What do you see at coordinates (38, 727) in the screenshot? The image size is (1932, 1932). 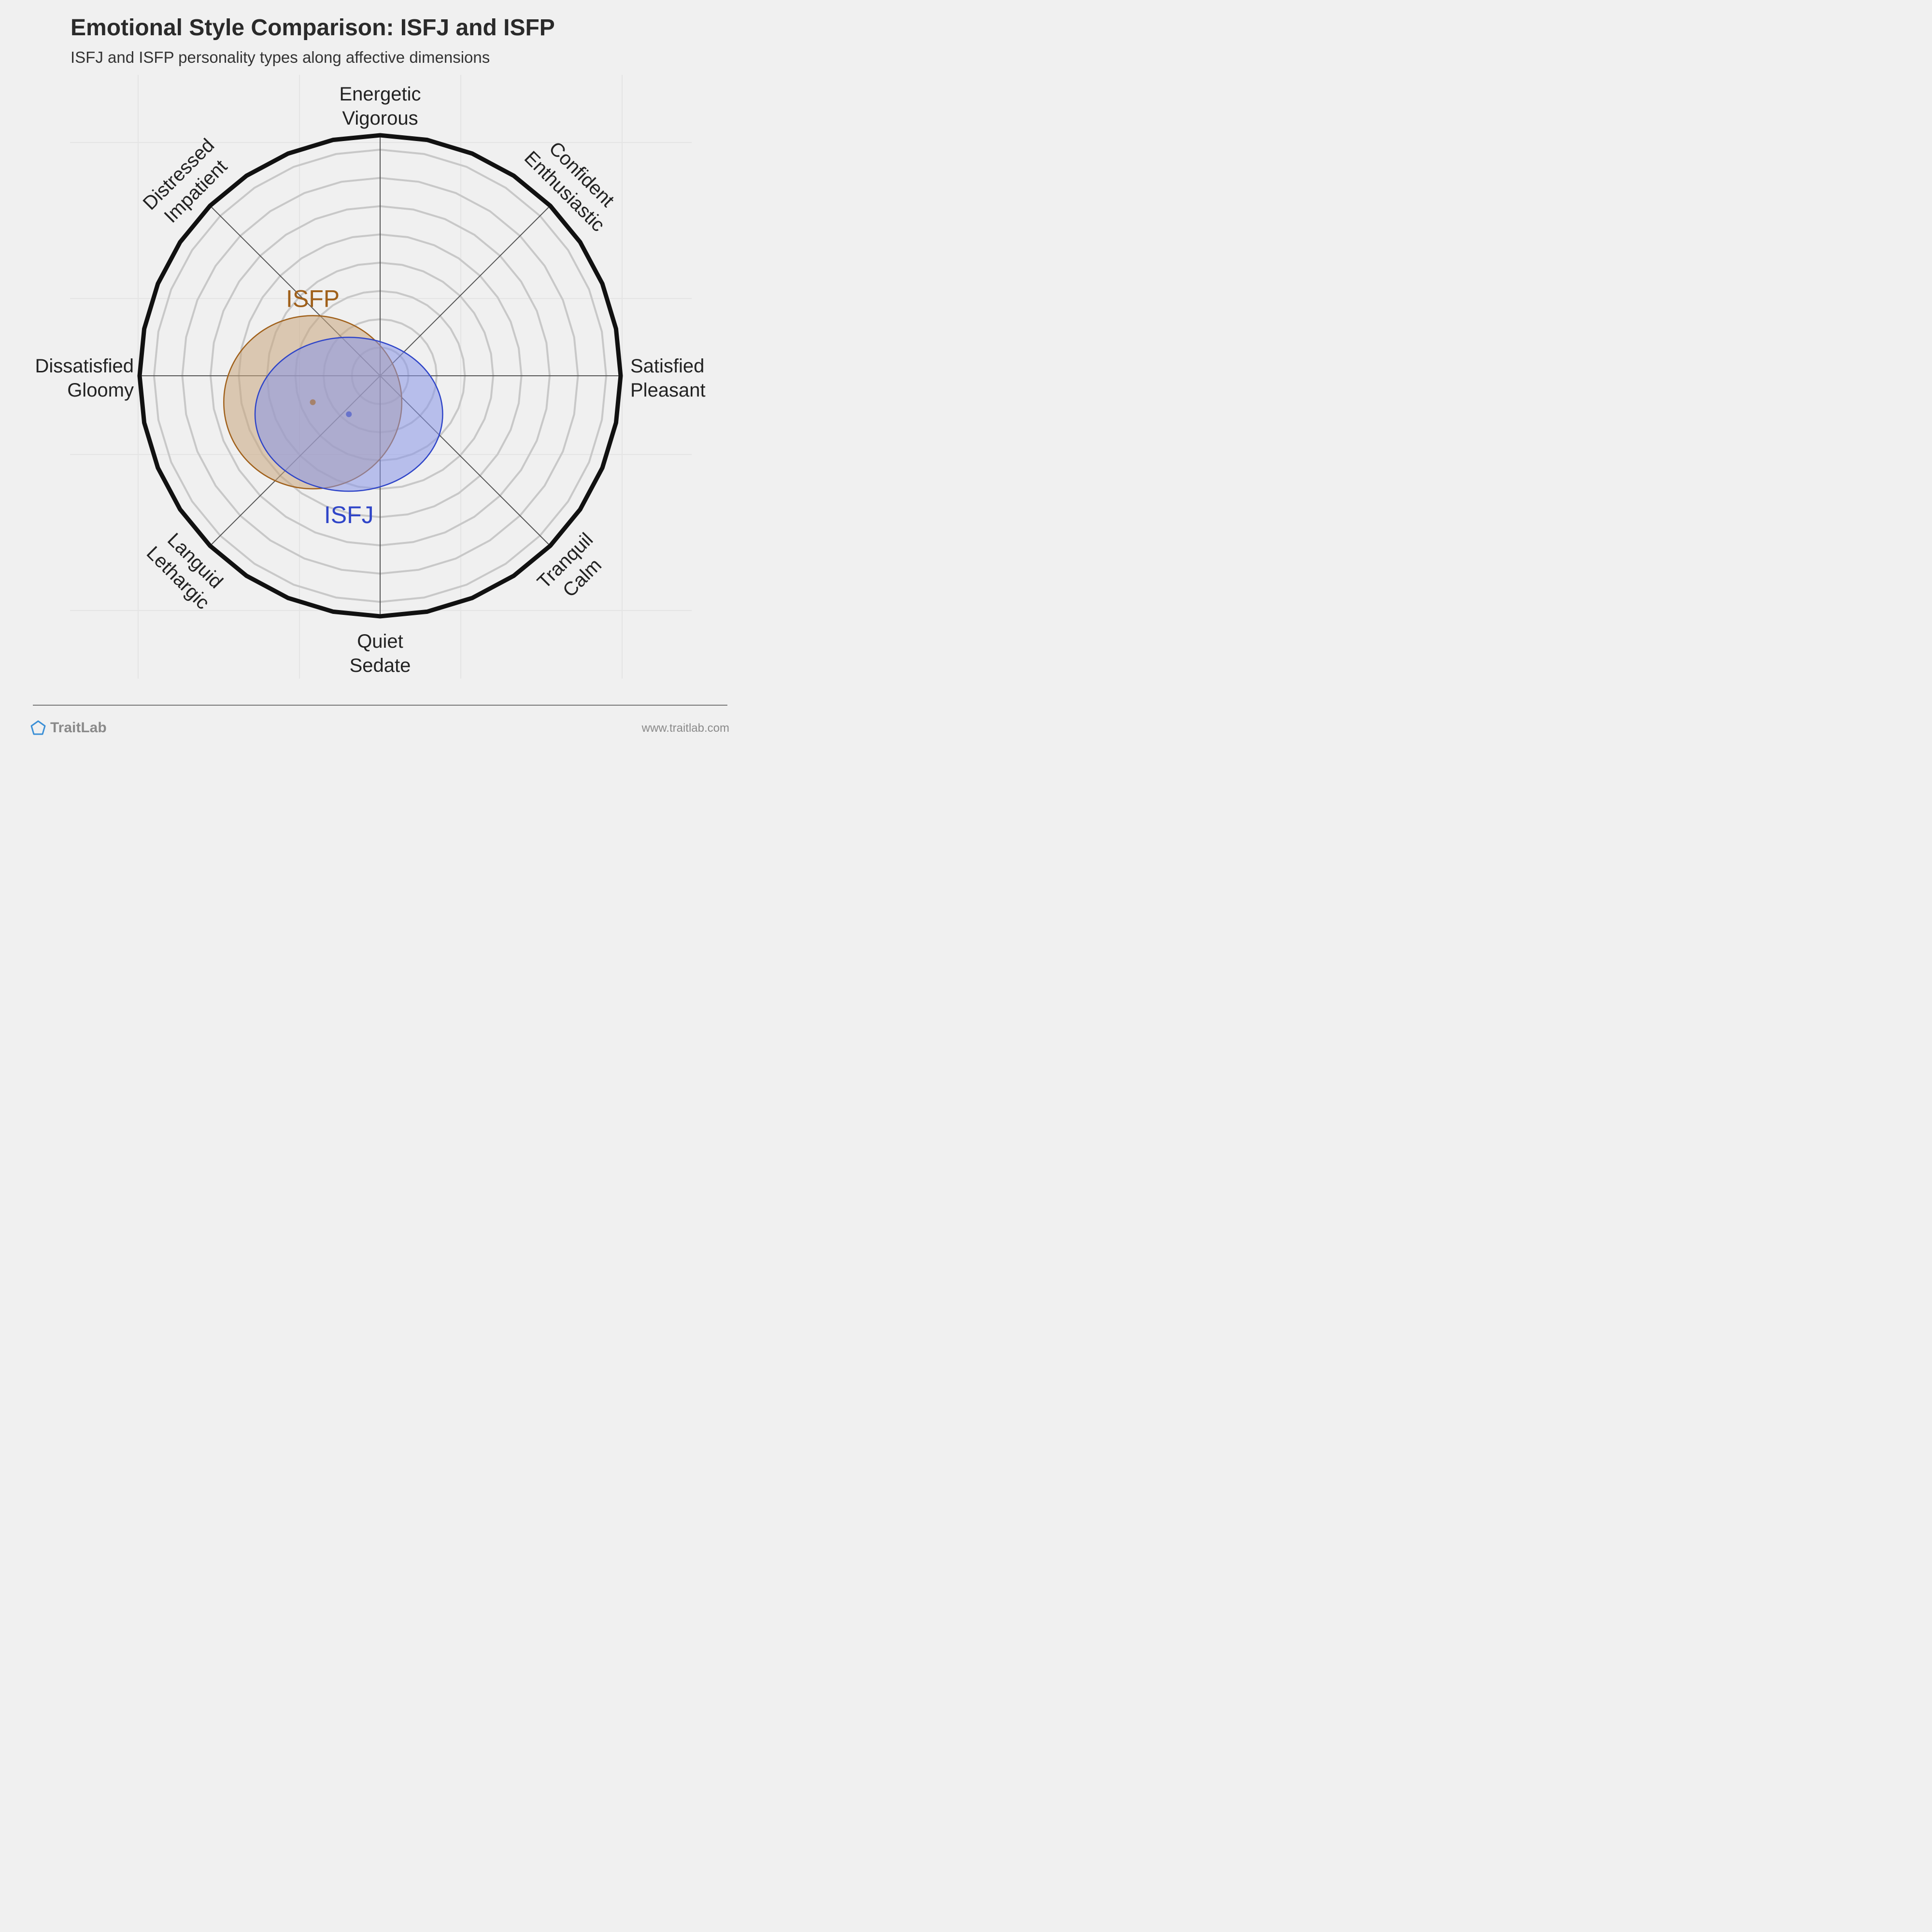 I see `pentagon-icon` at bounding box center [38, 727].